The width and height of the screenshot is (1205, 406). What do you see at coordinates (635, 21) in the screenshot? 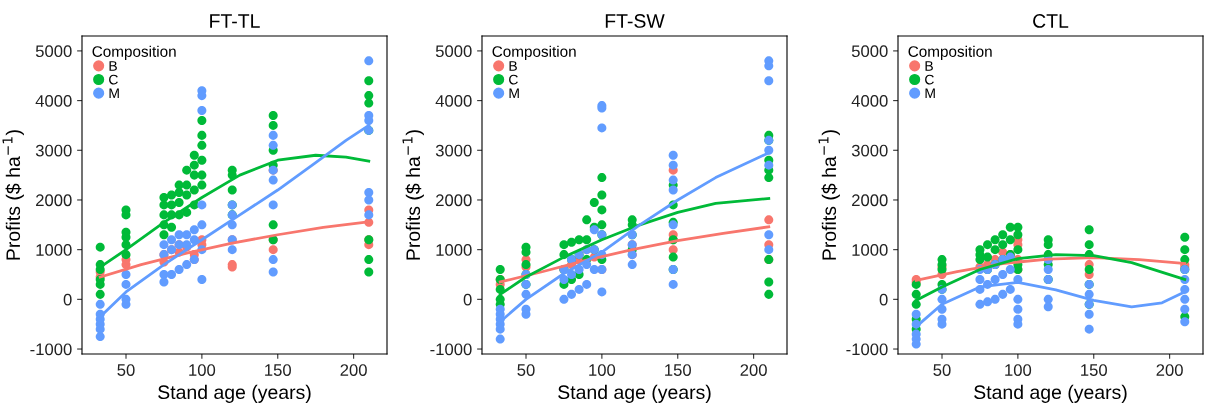
I see `chart-title: FT-SW` at bounding box center [635, 21].